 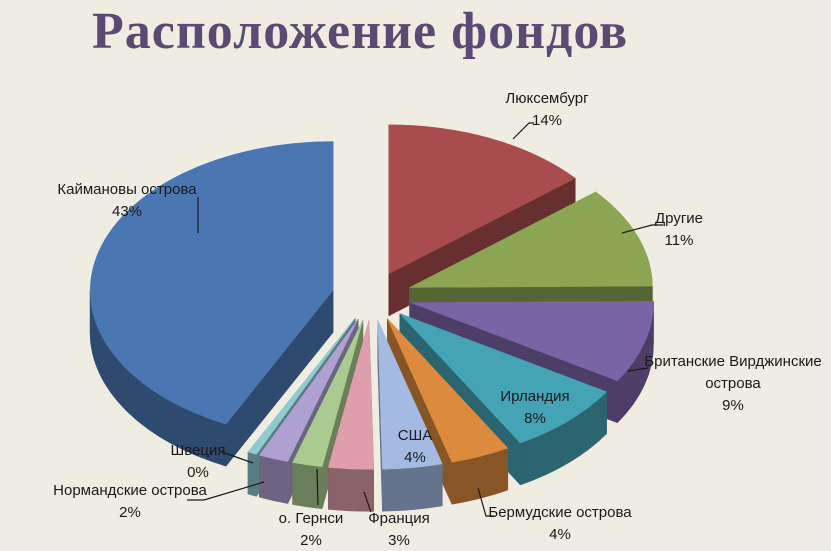 What do you see at coordinates (415, 435) in the screenshot?
I see `label-usa-name: США` at bounding box center [415, 435].